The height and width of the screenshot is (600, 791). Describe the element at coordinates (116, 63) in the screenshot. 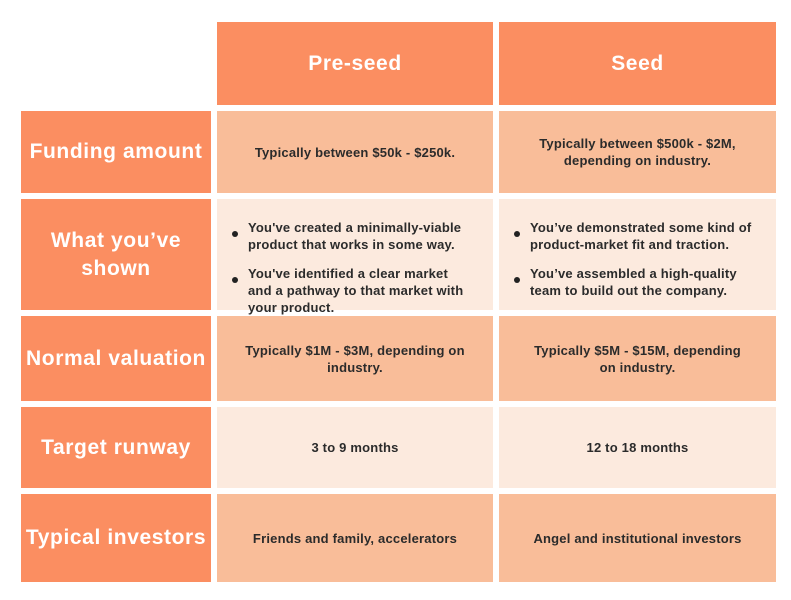

I see `corner-spacer` at that location.